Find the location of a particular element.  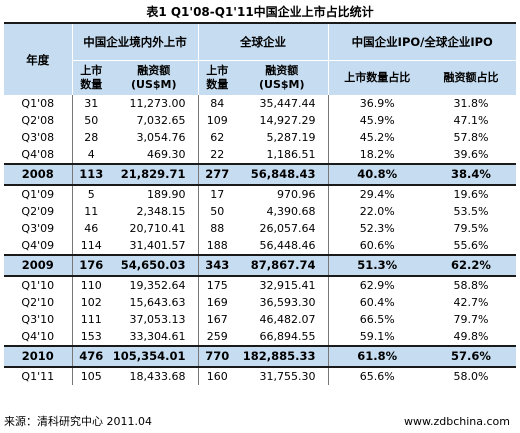

cell-global-amount: 1,186.51 is located at coordinates (282, 155).